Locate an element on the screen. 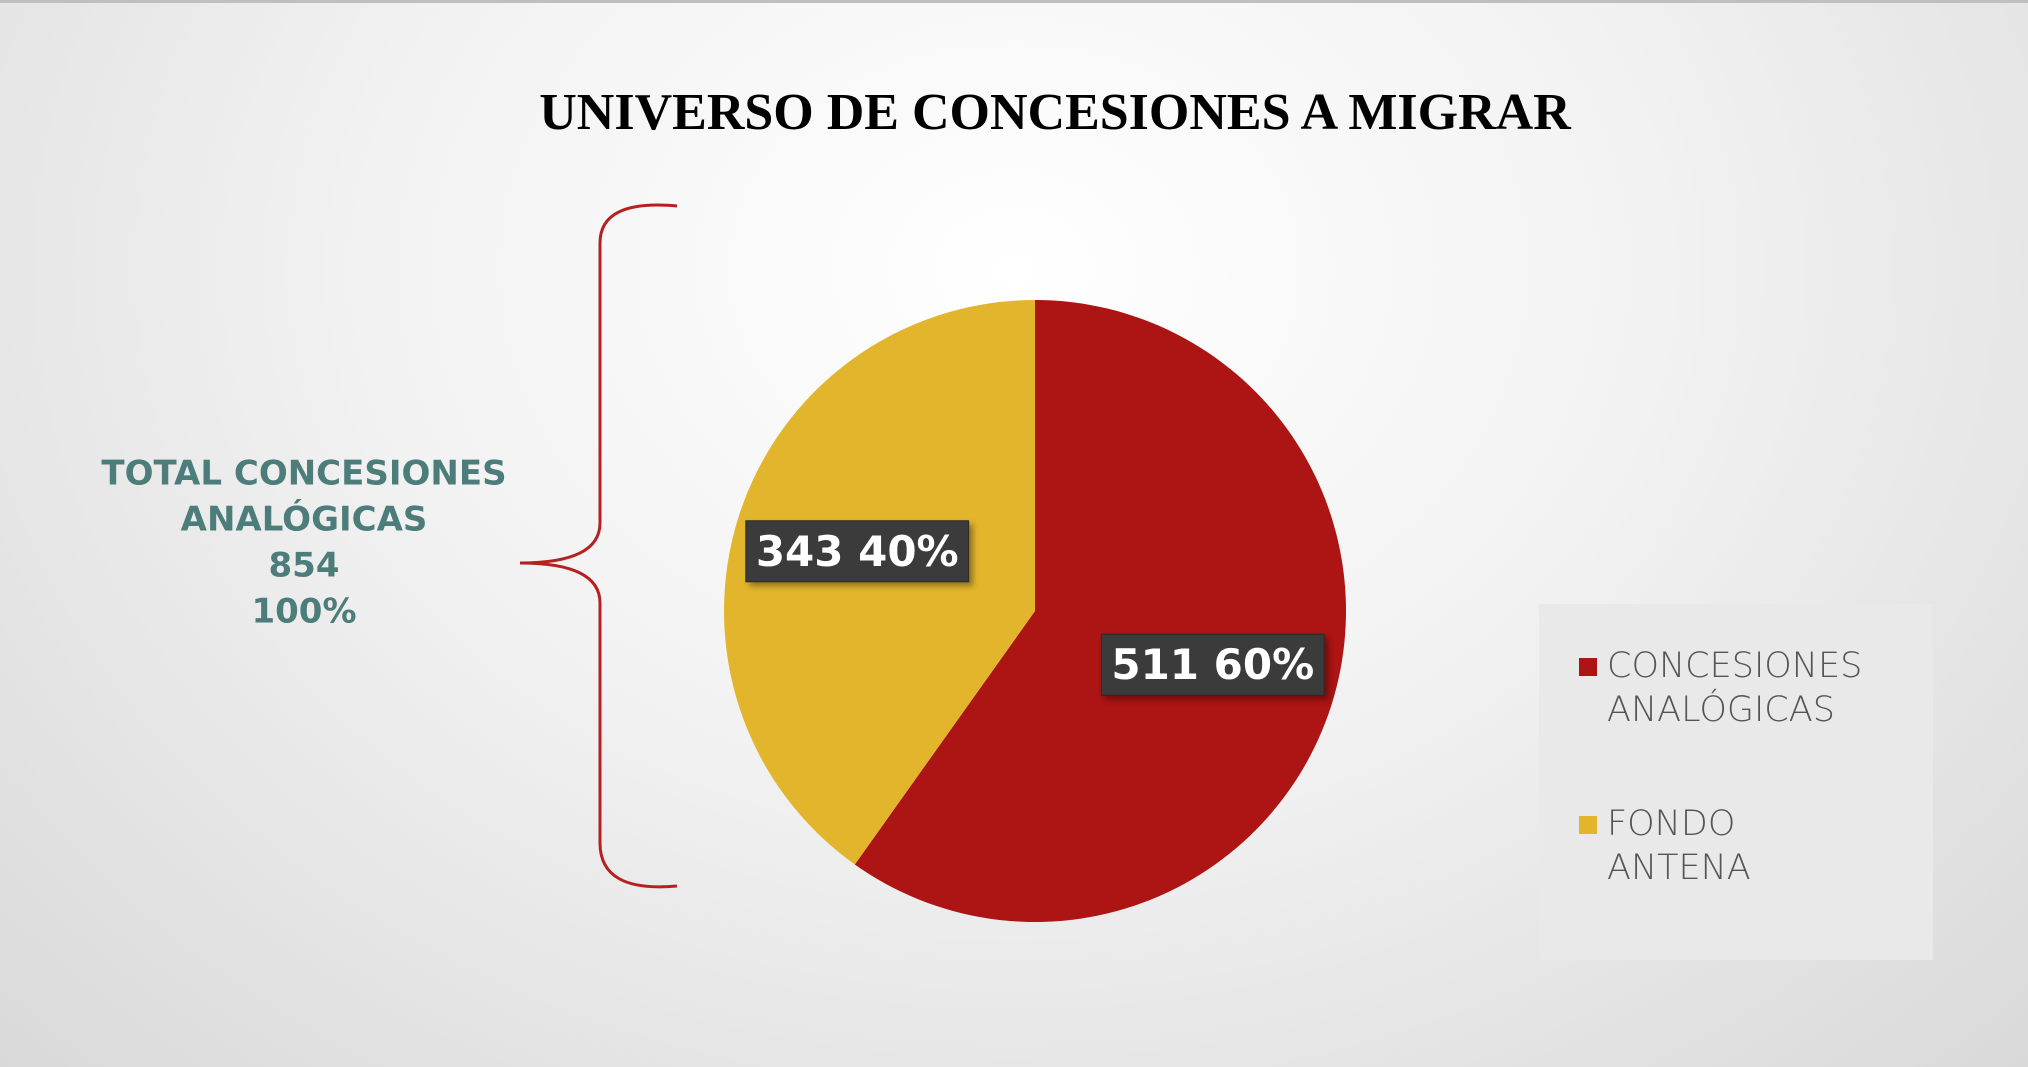 The width and height of the screenshot is (2028, 1067). brace is located at coordinates (598, 546).